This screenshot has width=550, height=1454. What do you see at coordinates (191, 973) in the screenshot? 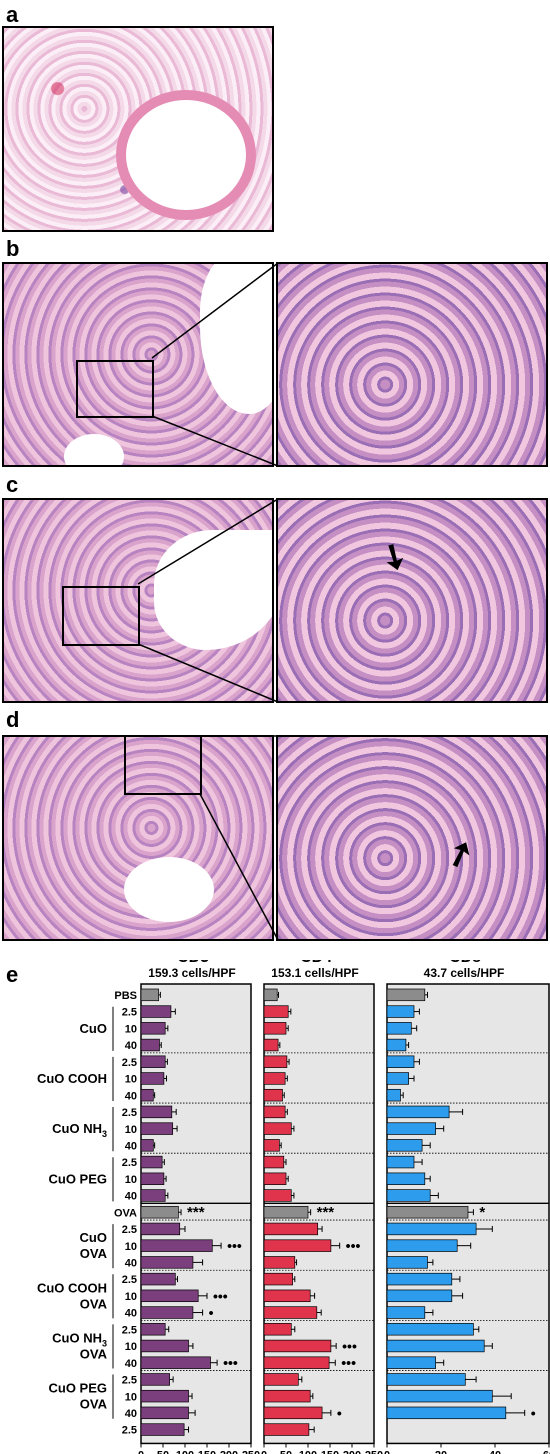
I see `chart-subtitle: 159.3 cells/HPF` at bounding box center [191, 973].